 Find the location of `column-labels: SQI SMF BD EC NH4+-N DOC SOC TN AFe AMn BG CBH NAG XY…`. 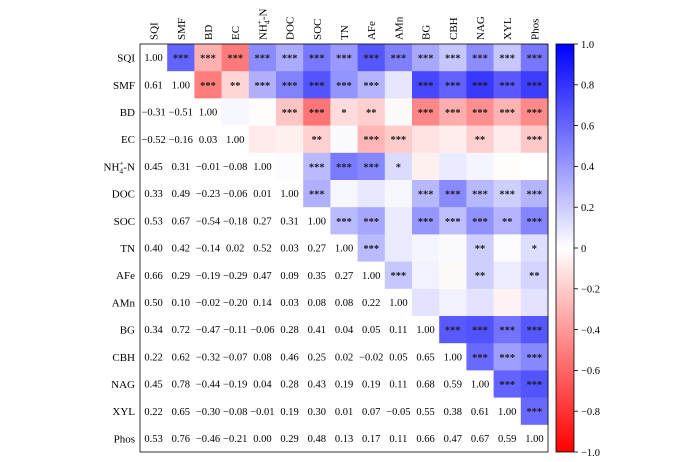

column-labels: SQI SMF BD EC NH4+-N DOC SOC TN AFe AMn BG CBH NAG XY… is located at coordinates (345, 24).